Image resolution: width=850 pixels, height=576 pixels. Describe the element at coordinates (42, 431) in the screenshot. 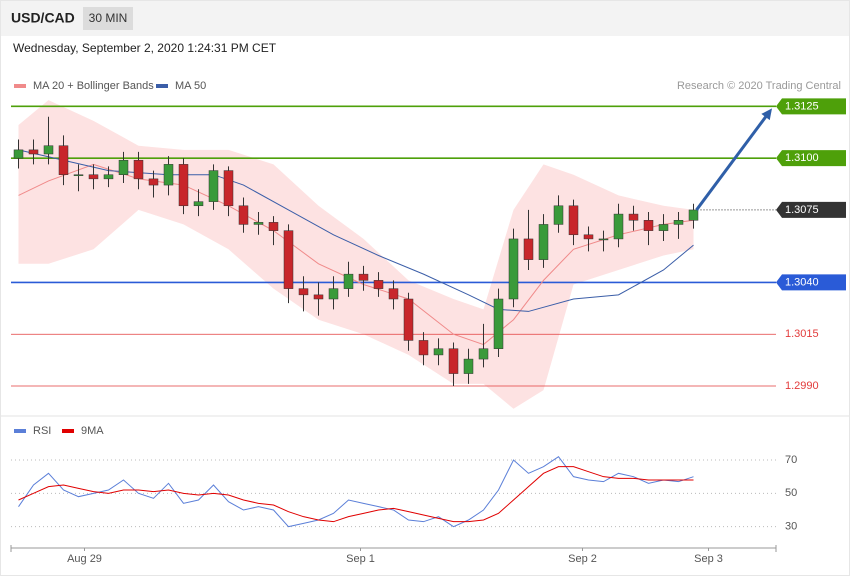

I see `legend-label: RSI` at that location.